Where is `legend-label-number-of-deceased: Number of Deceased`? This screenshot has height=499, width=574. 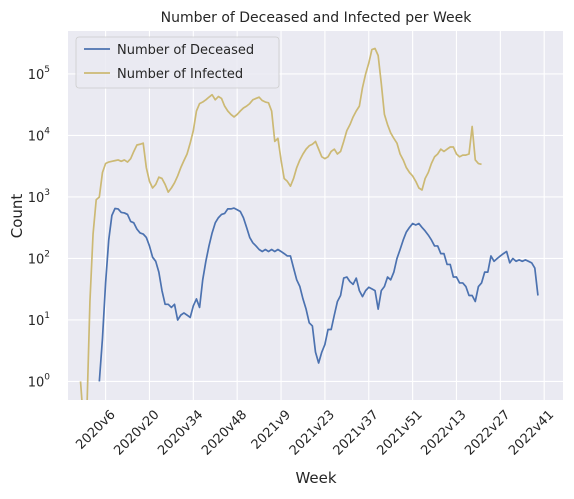 legend-label-number-of-deceased: Number of Deceased is located at coordinates (185, 50).